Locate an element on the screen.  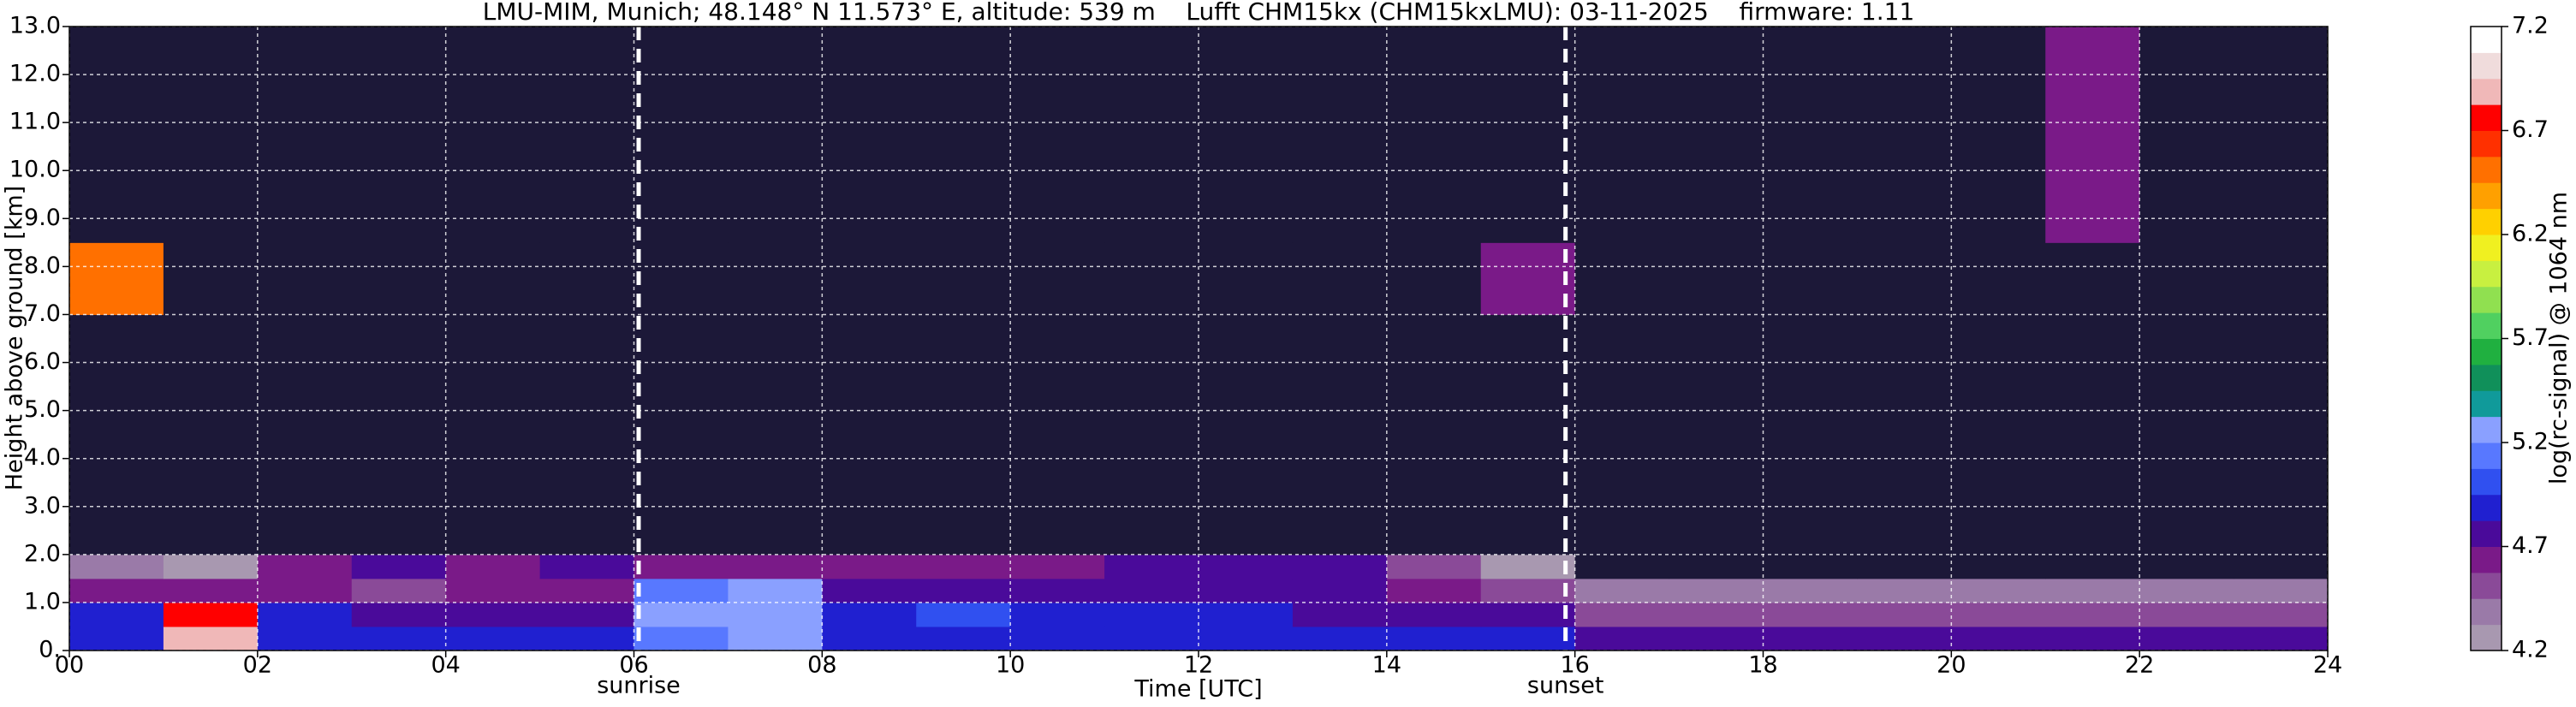
x-tick-label: 06 is located at coordinates (633, 665).